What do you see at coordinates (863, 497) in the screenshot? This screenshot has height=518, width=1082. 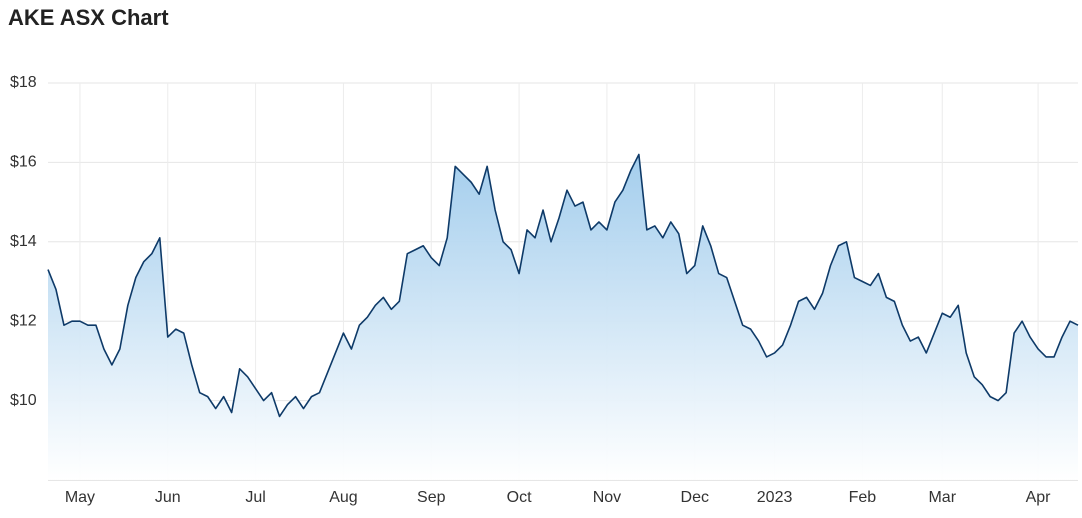 I see `x-tick-label: Feb` at bounding box center [863, 497].